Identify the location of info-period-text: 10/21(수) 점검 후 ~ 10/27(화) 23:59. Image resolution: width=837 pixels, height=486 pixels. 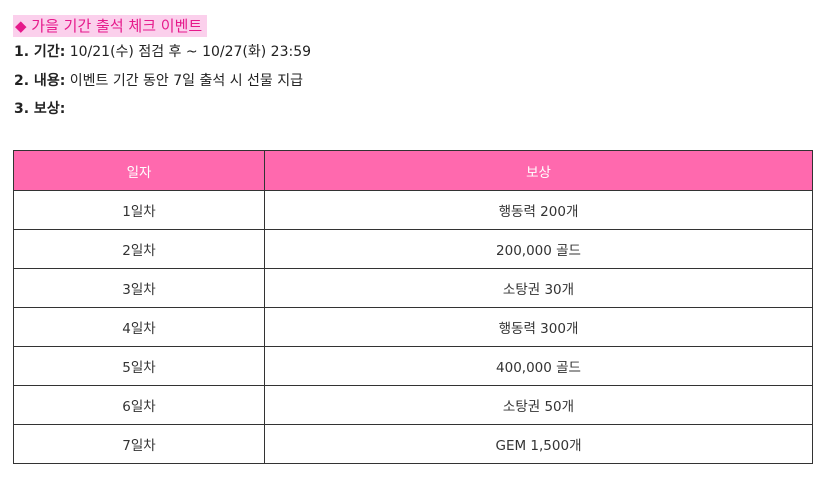
(188, 52).